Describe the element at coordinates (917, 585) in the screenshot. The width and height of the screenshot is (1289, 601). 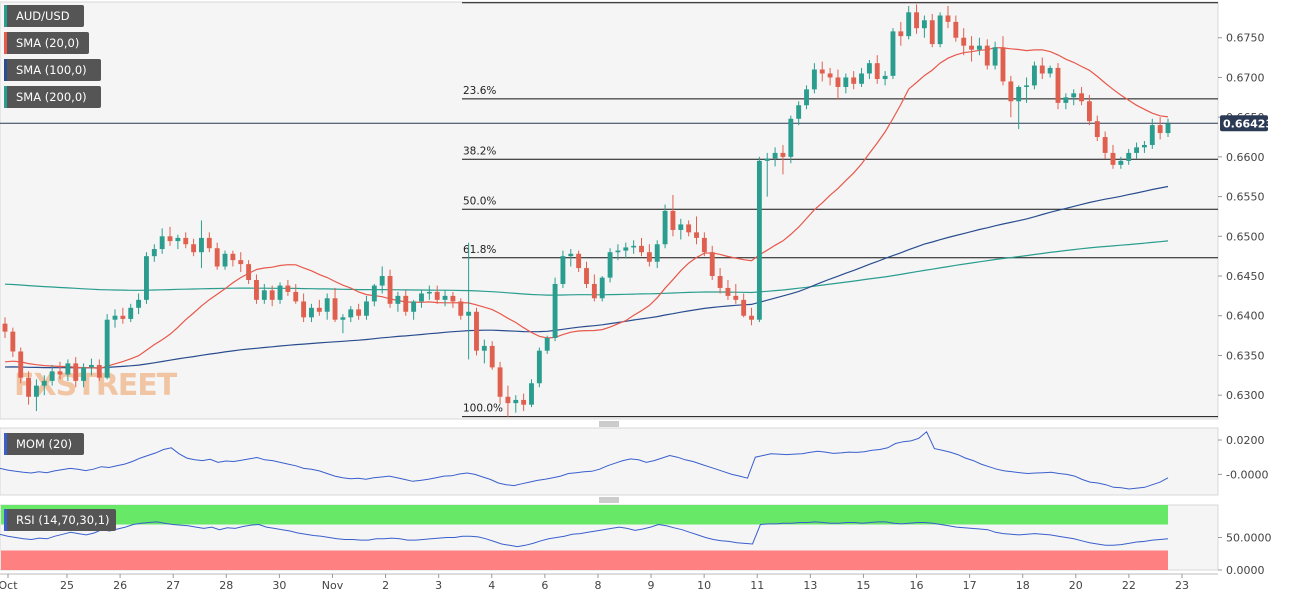
I see `x-axis-label: 16` at that location.